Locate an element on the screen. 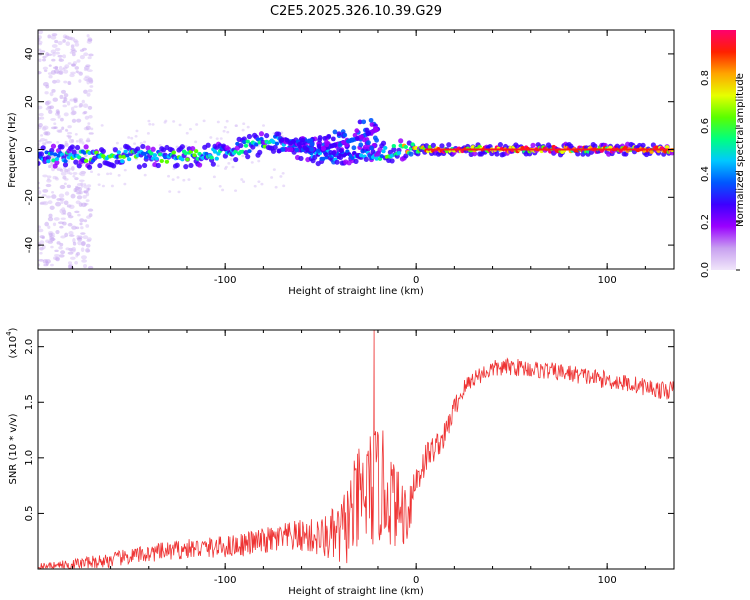  top-x-tick-label: -100 is located at coordinates (225, 280).